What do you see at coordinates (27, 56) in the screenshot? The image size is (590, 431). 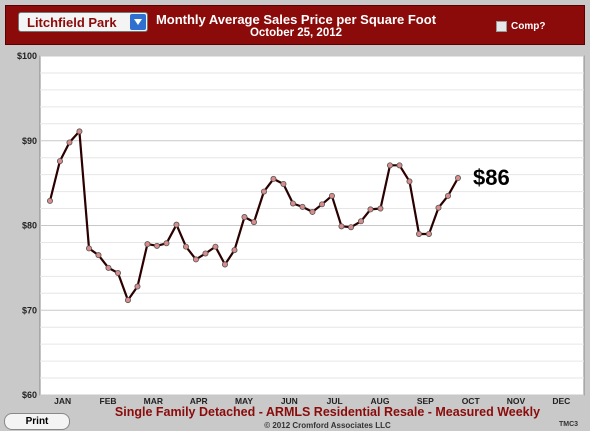 I see `y-tick-label: $100` at bounding box center [27, 56].